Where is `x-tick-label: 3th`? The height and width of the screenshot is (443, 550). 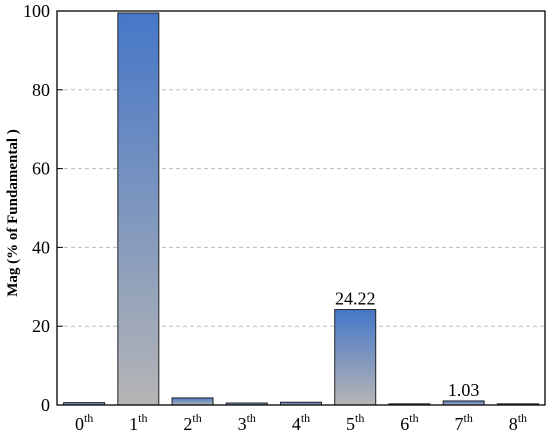 x-tick-label: 3th is located at coordinates (247, 422).